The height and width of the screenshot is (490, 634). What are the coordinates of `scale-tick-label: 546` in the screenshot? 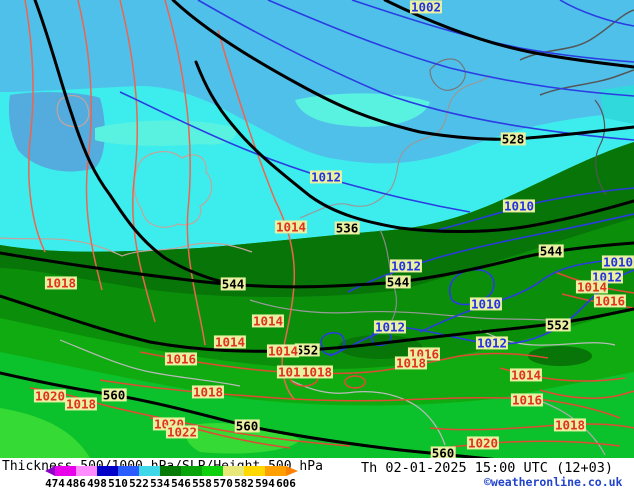 It's located at (181, 483).